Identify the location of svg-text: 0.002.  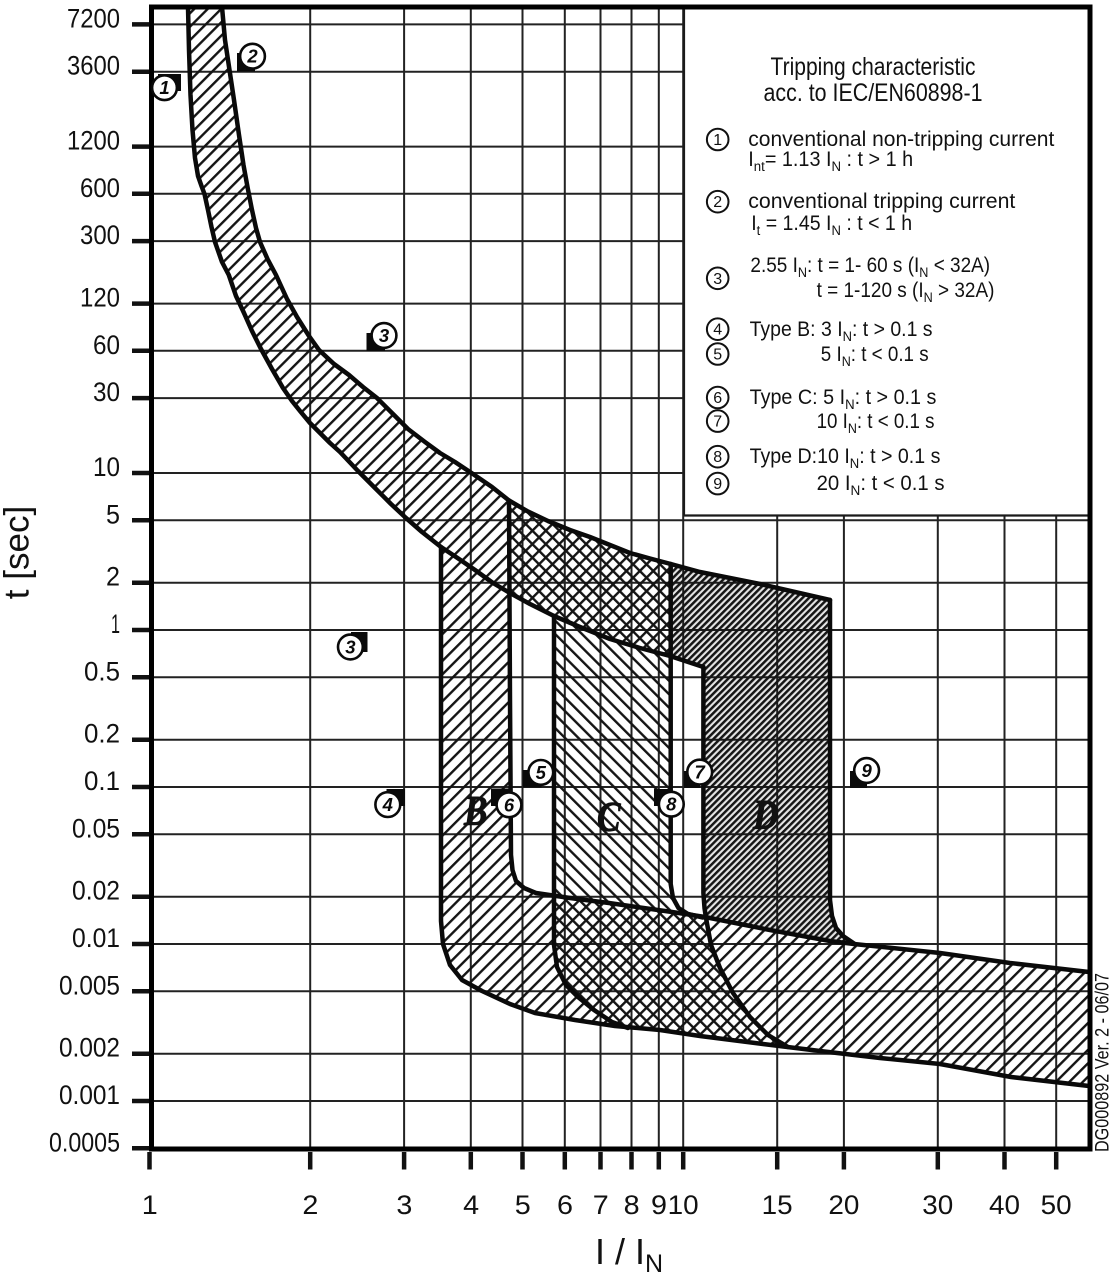
(89, 1048).